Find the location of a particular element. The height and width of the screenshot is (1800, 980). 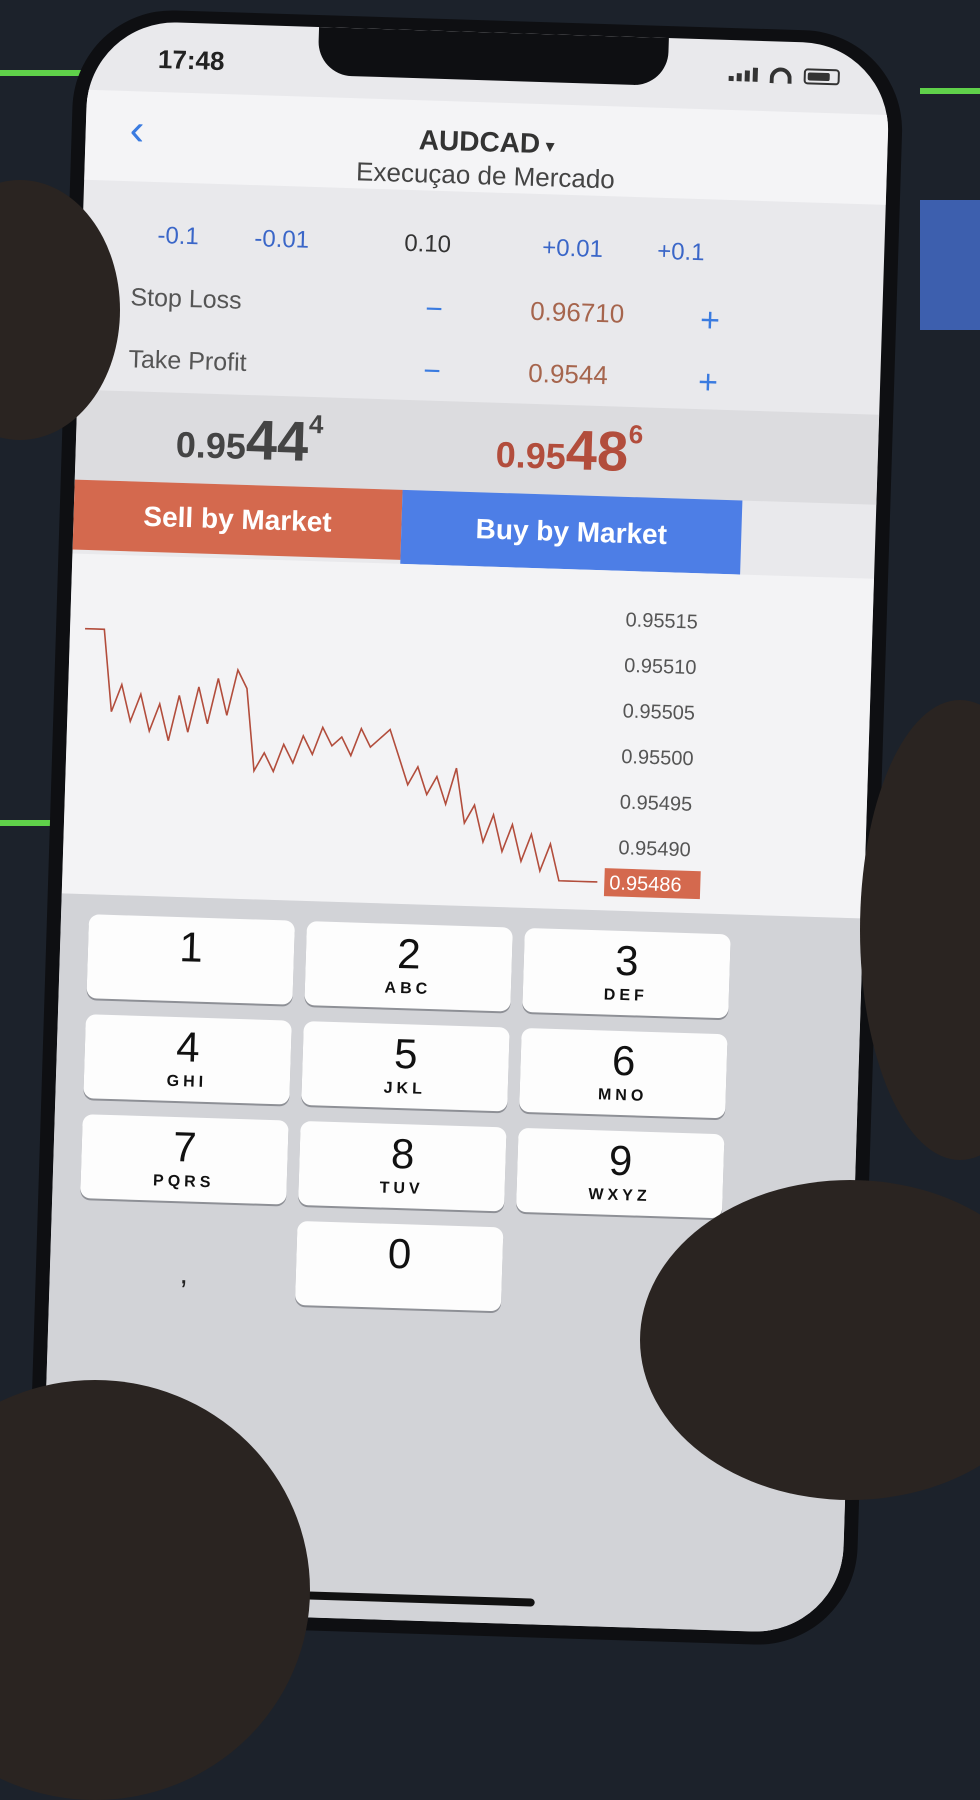

stop-loss-row: Stop Loss − 0.96710 + is located at coordinates (480, 319).